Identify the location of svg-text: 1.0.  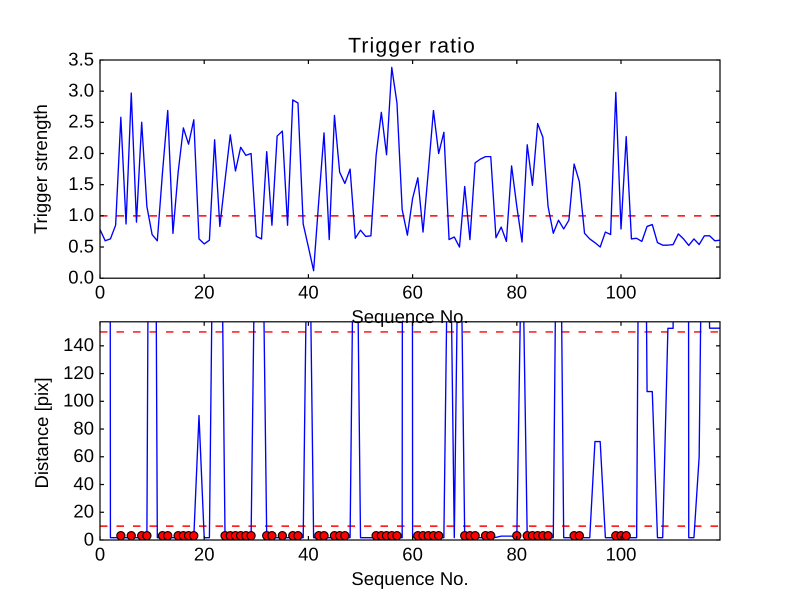
(81, 214).